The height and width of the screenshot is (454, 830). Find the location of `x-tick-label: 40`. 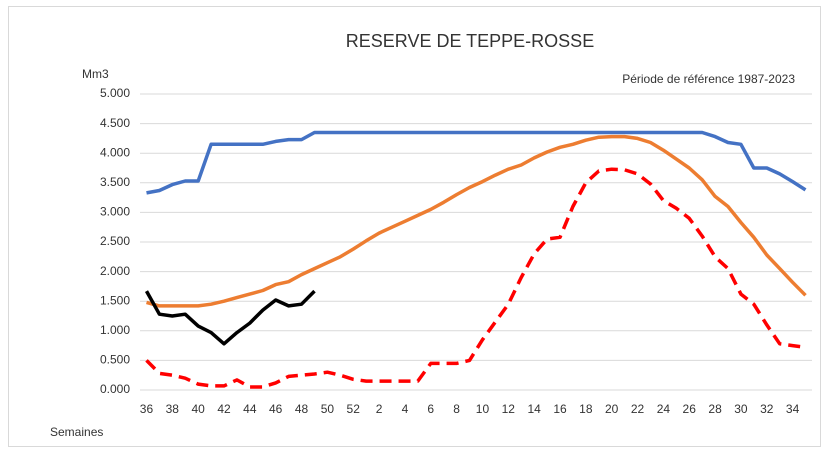

x-tick-label: 40 is located at coordinates (198, 409).